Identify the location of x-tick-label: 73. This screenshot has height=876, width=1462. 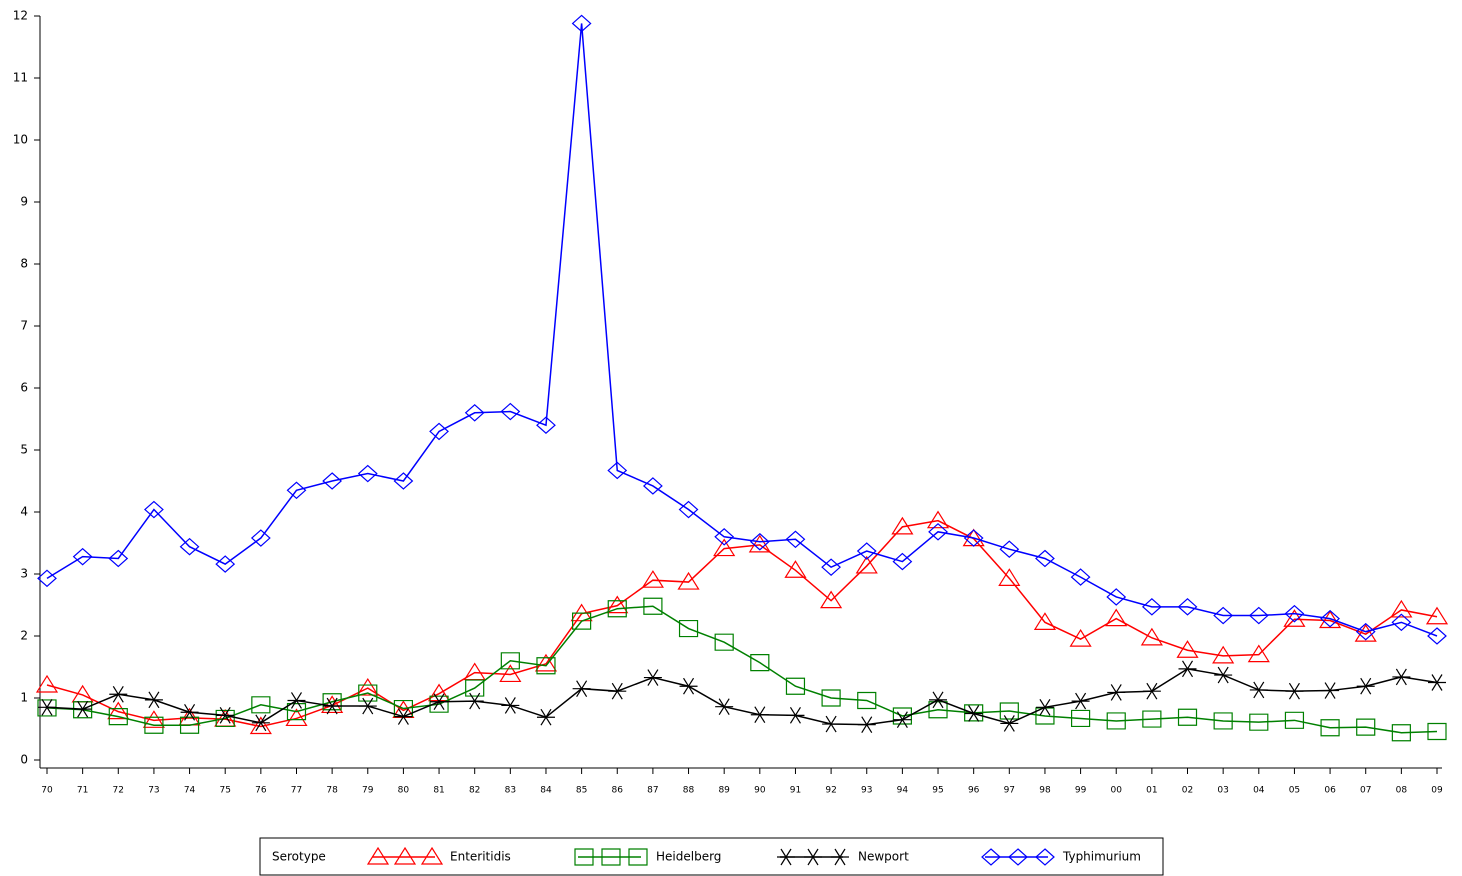
(153, 791).